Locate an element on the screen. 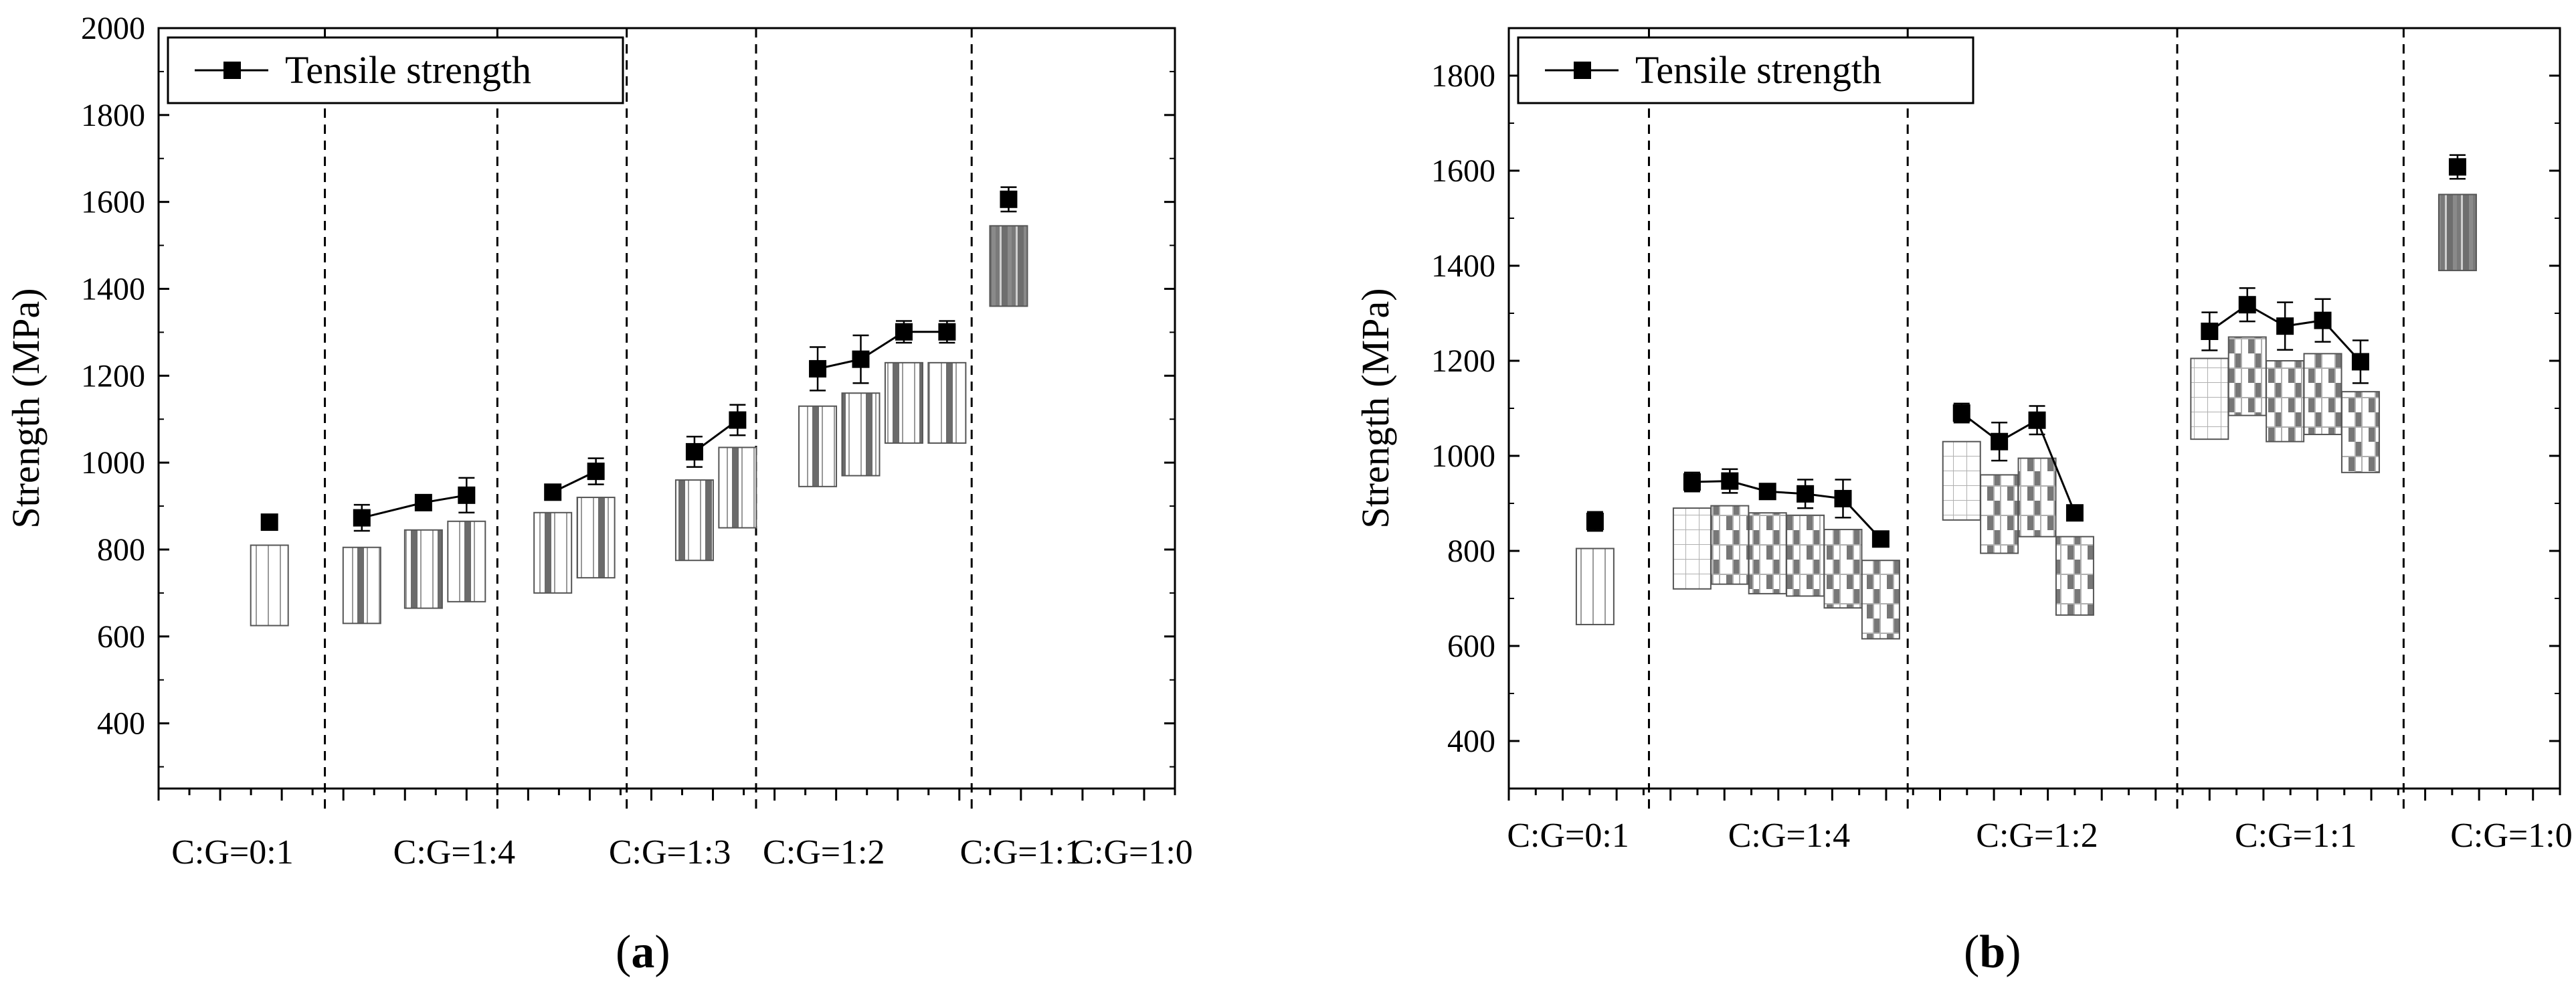  panel-label: (b) is located at coordinates (1992, 952).